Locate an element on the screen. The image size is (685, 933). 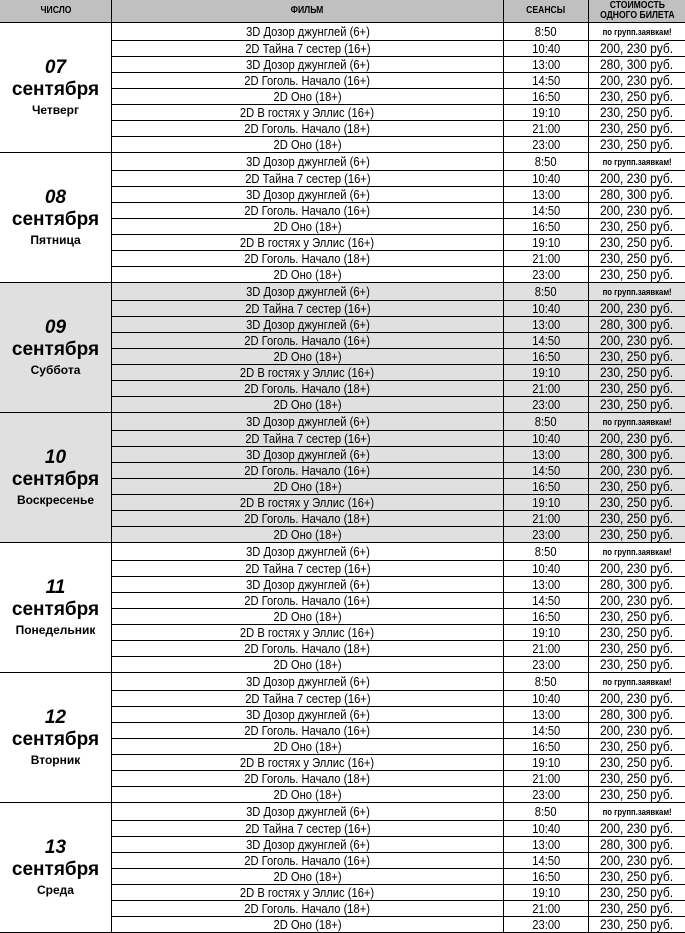
date-weekday: Суббота is located at coordinates (55, 370).